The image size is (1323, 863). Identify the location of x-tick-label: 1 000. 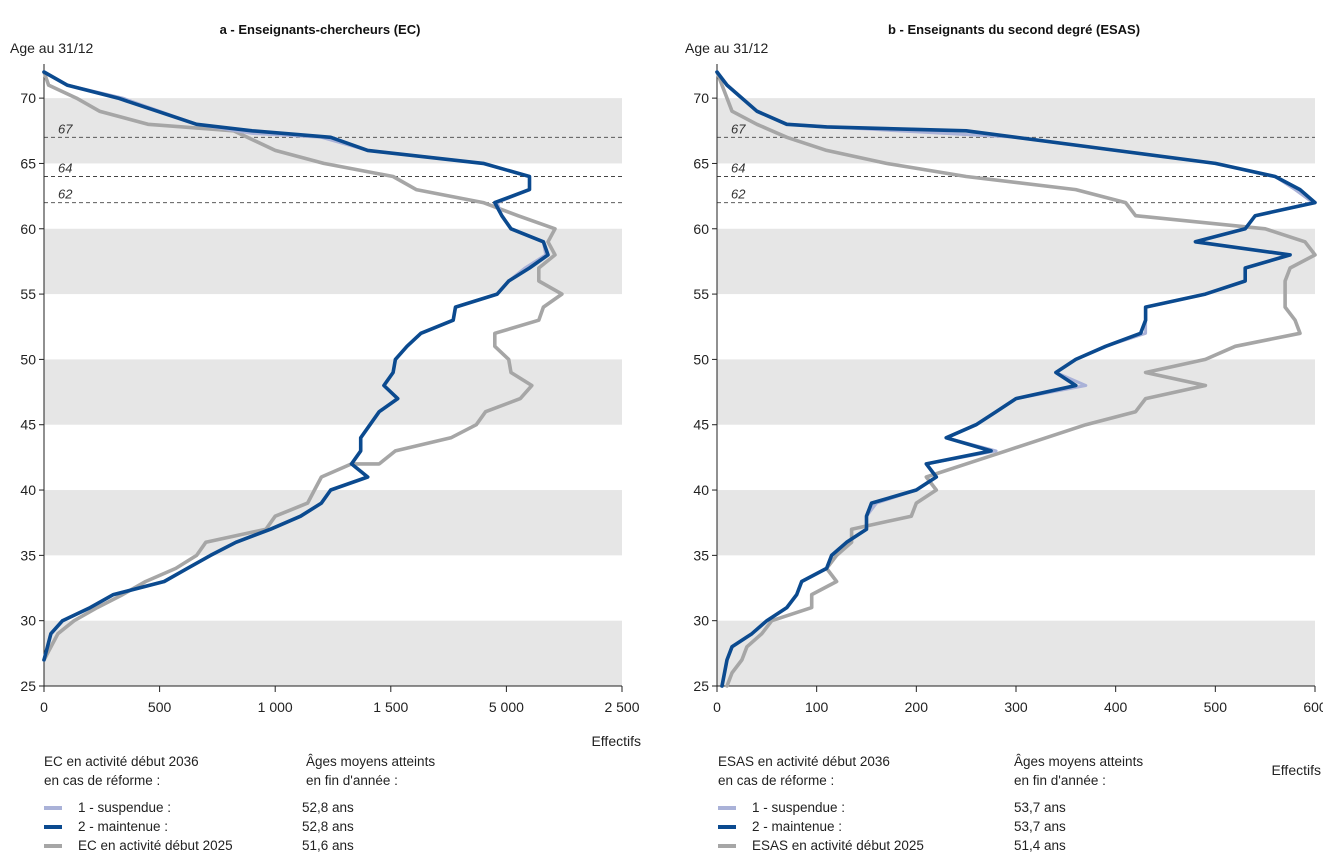
(275, 707).